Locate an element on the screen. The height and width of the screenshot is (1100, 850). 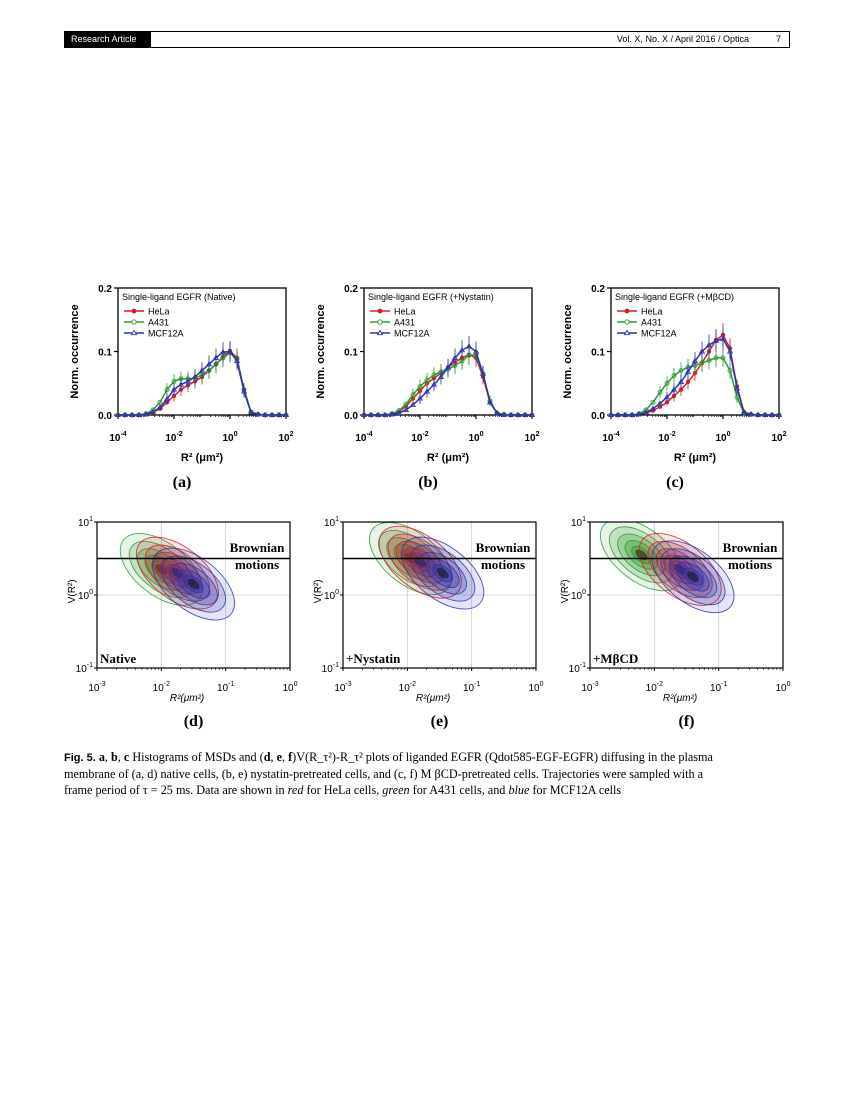
plot-frame is located at coordinates (202, 351).